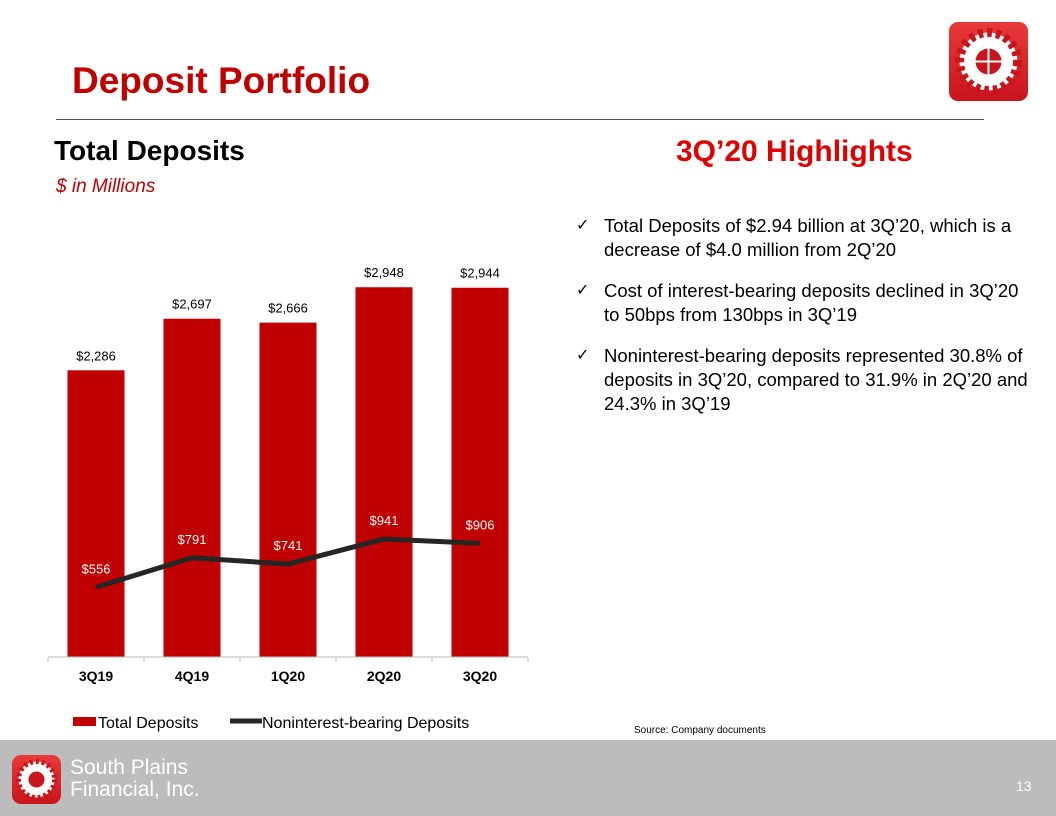 The image size is (1056, 816). I want to click on chart-subtitle: $ in Millions, so click(106, 186).